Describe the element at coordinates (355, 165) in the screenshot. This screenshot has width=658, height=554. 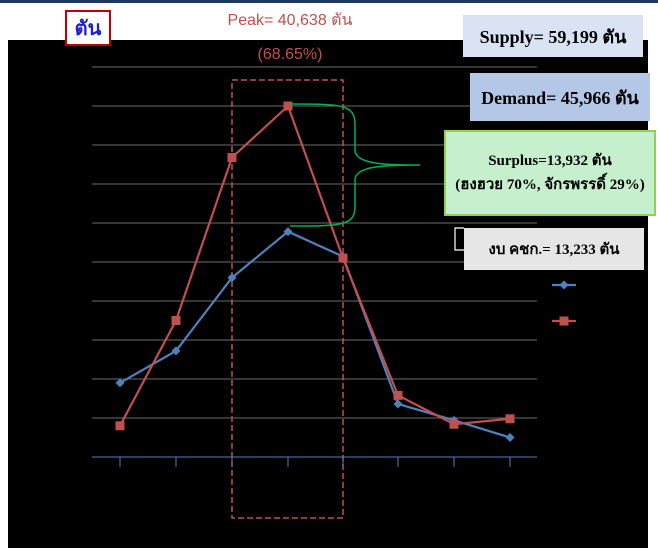
I see `surplus-brace` at that location.